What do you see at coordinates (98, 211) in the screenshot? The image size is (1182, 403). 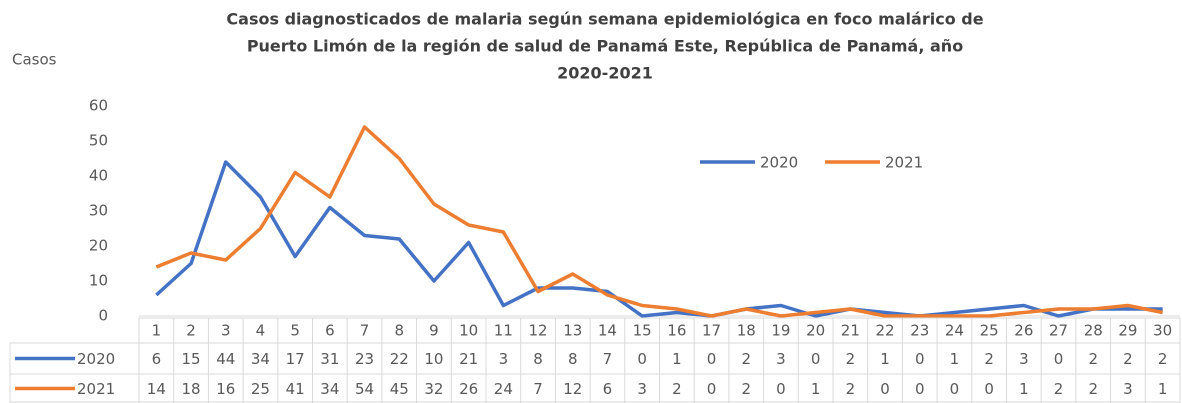 I see `y-tick-label: 30` at bounding box center [98, 211].